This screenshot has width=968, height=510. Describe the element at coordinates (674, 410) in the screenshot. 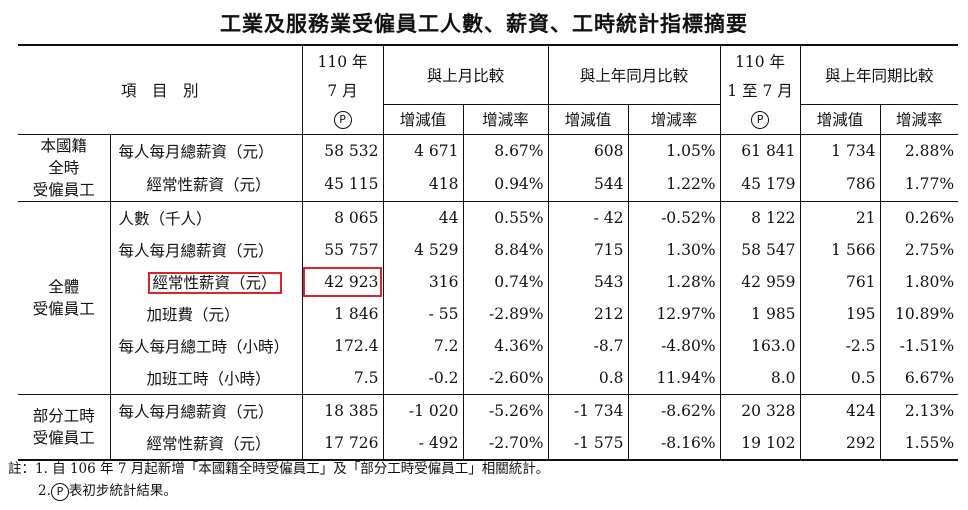

I see `table-cell: -8.62%` at that location.